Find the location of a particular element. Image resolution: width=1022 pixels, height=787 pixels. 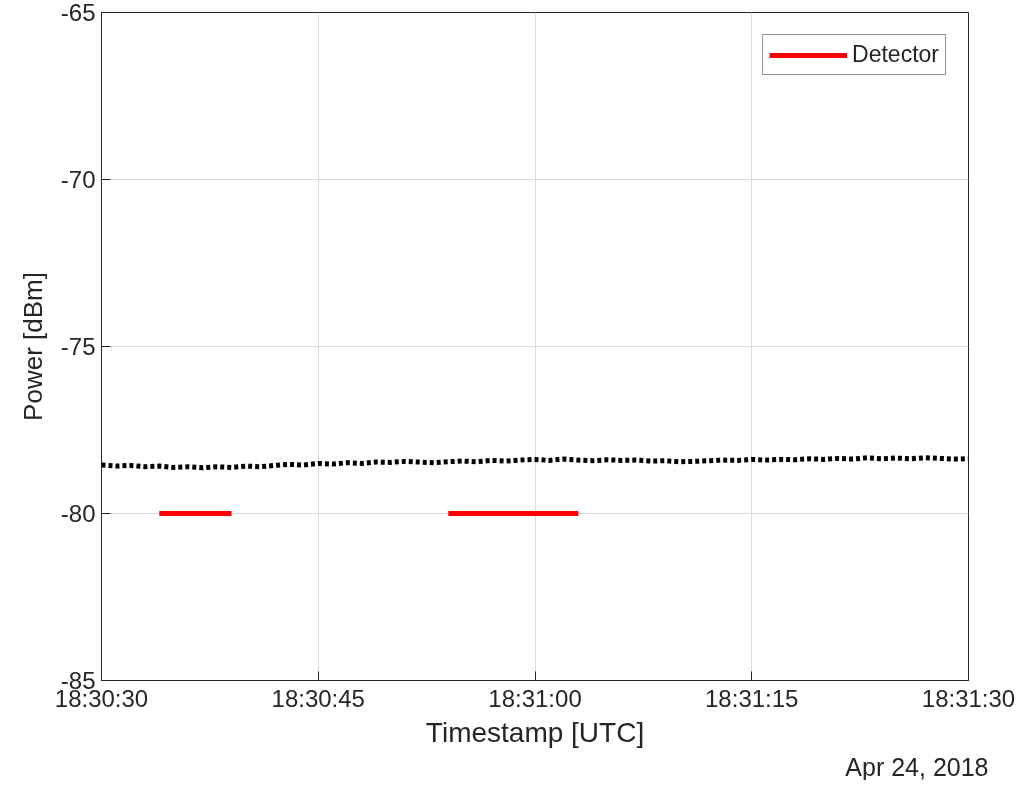

x-tick-label: 18:31:15 is located at coordinates (752, 698).